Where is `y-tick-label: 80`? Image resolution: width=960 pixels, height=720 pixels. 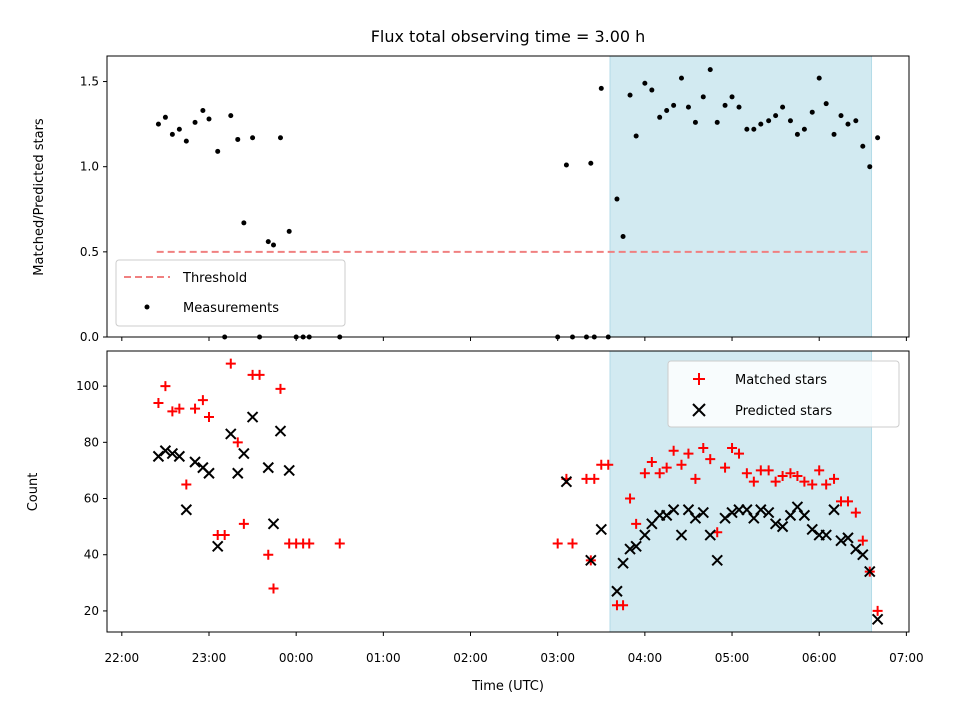
y-tick-label: 80 is located at coordinates (91, 442).